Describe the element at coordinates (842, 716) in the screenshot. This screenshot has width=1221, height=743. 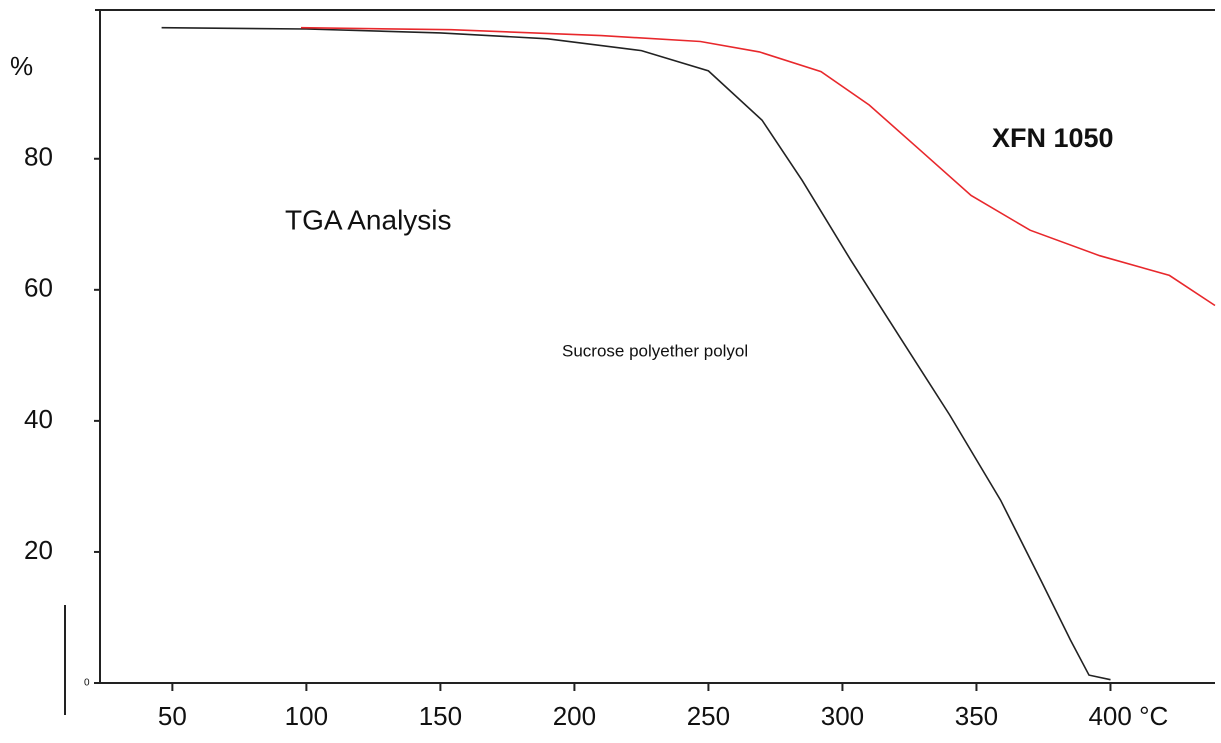
I see `x-tick-label: 300` at that location.